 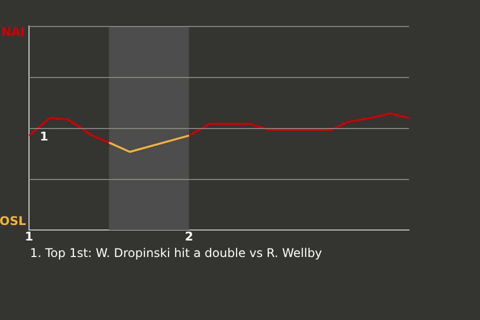 I want to click on text: 1. Top 1st: W. Dropinski hit a double vs R. Wellby, so click(x=176, y=253).